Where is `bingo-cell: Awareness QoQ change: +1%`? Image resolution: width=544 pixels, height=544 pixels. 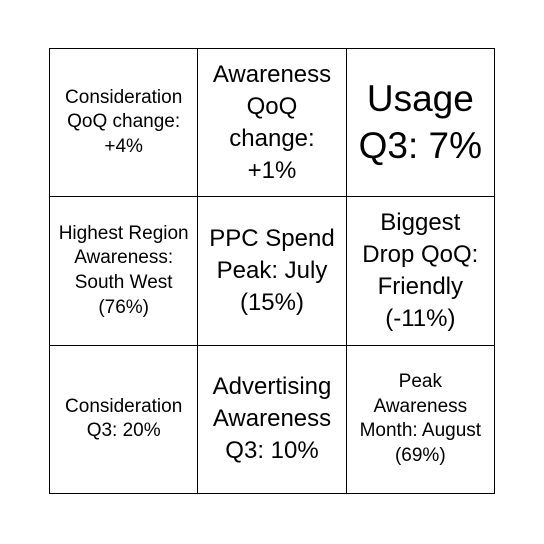
bingo-cell: Awareness QoQ change: +1% is located at coordinates (272, 123).